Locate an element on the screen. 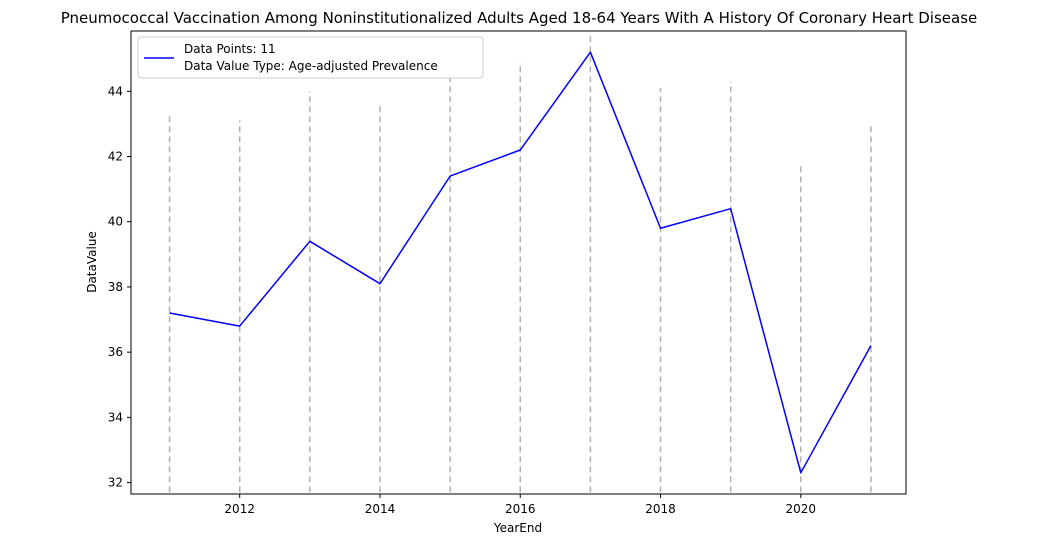 The image size is (1038, 545). y-tick-label-38: 38 is located at coordinates (115, 287).